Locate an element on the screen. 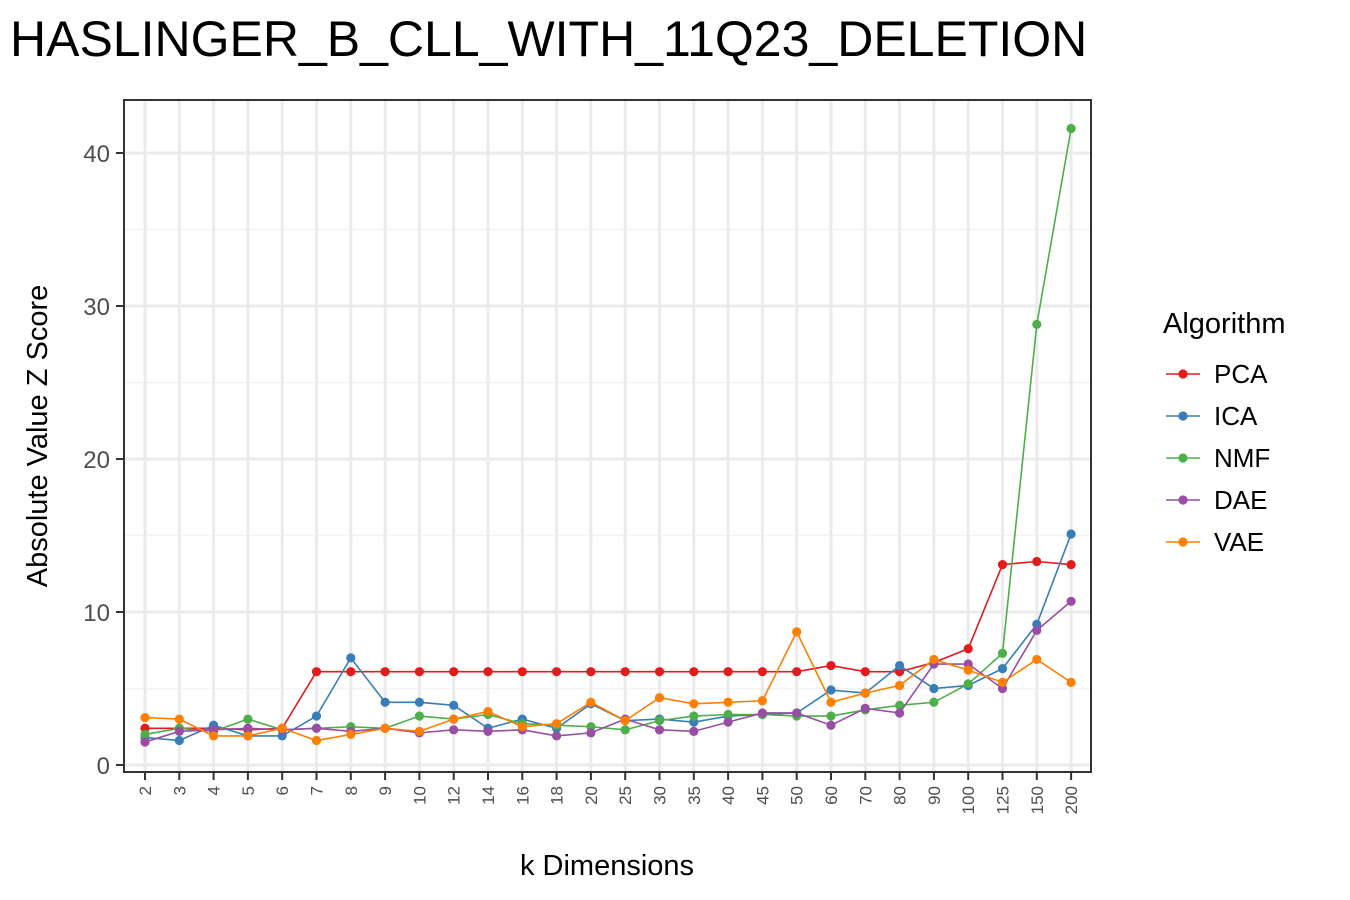 This screenshot has height=900, width=1350. x-tick-label: 125 is located at coordinates (1003, 800).